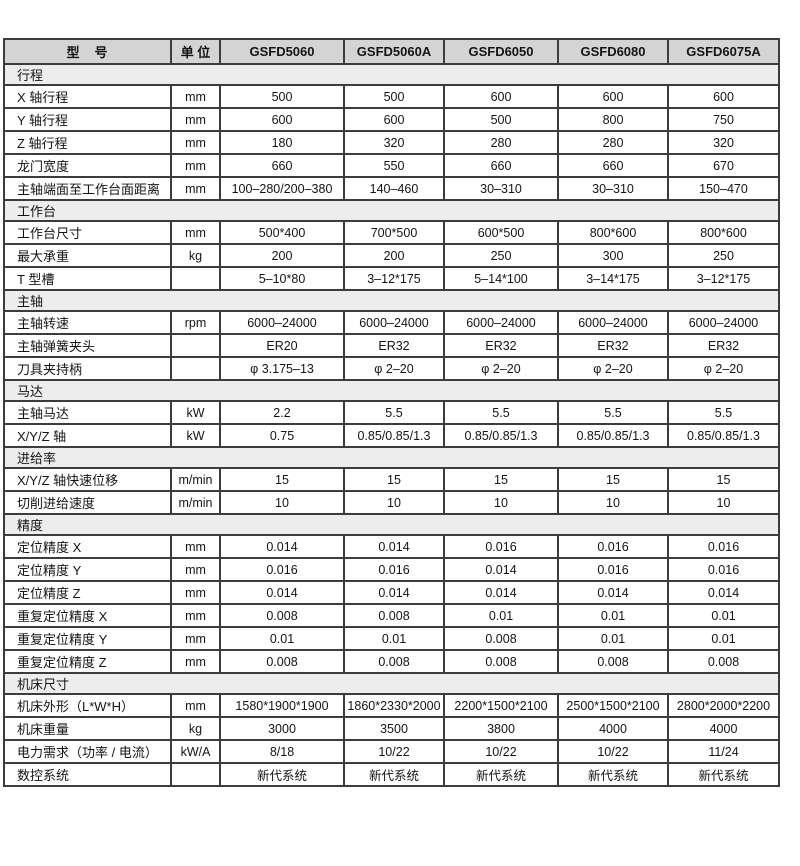  Describe the element at coordinates (282, 322) in the screenshot. I see `value-gsfd5060: 6000–24000` at that location.